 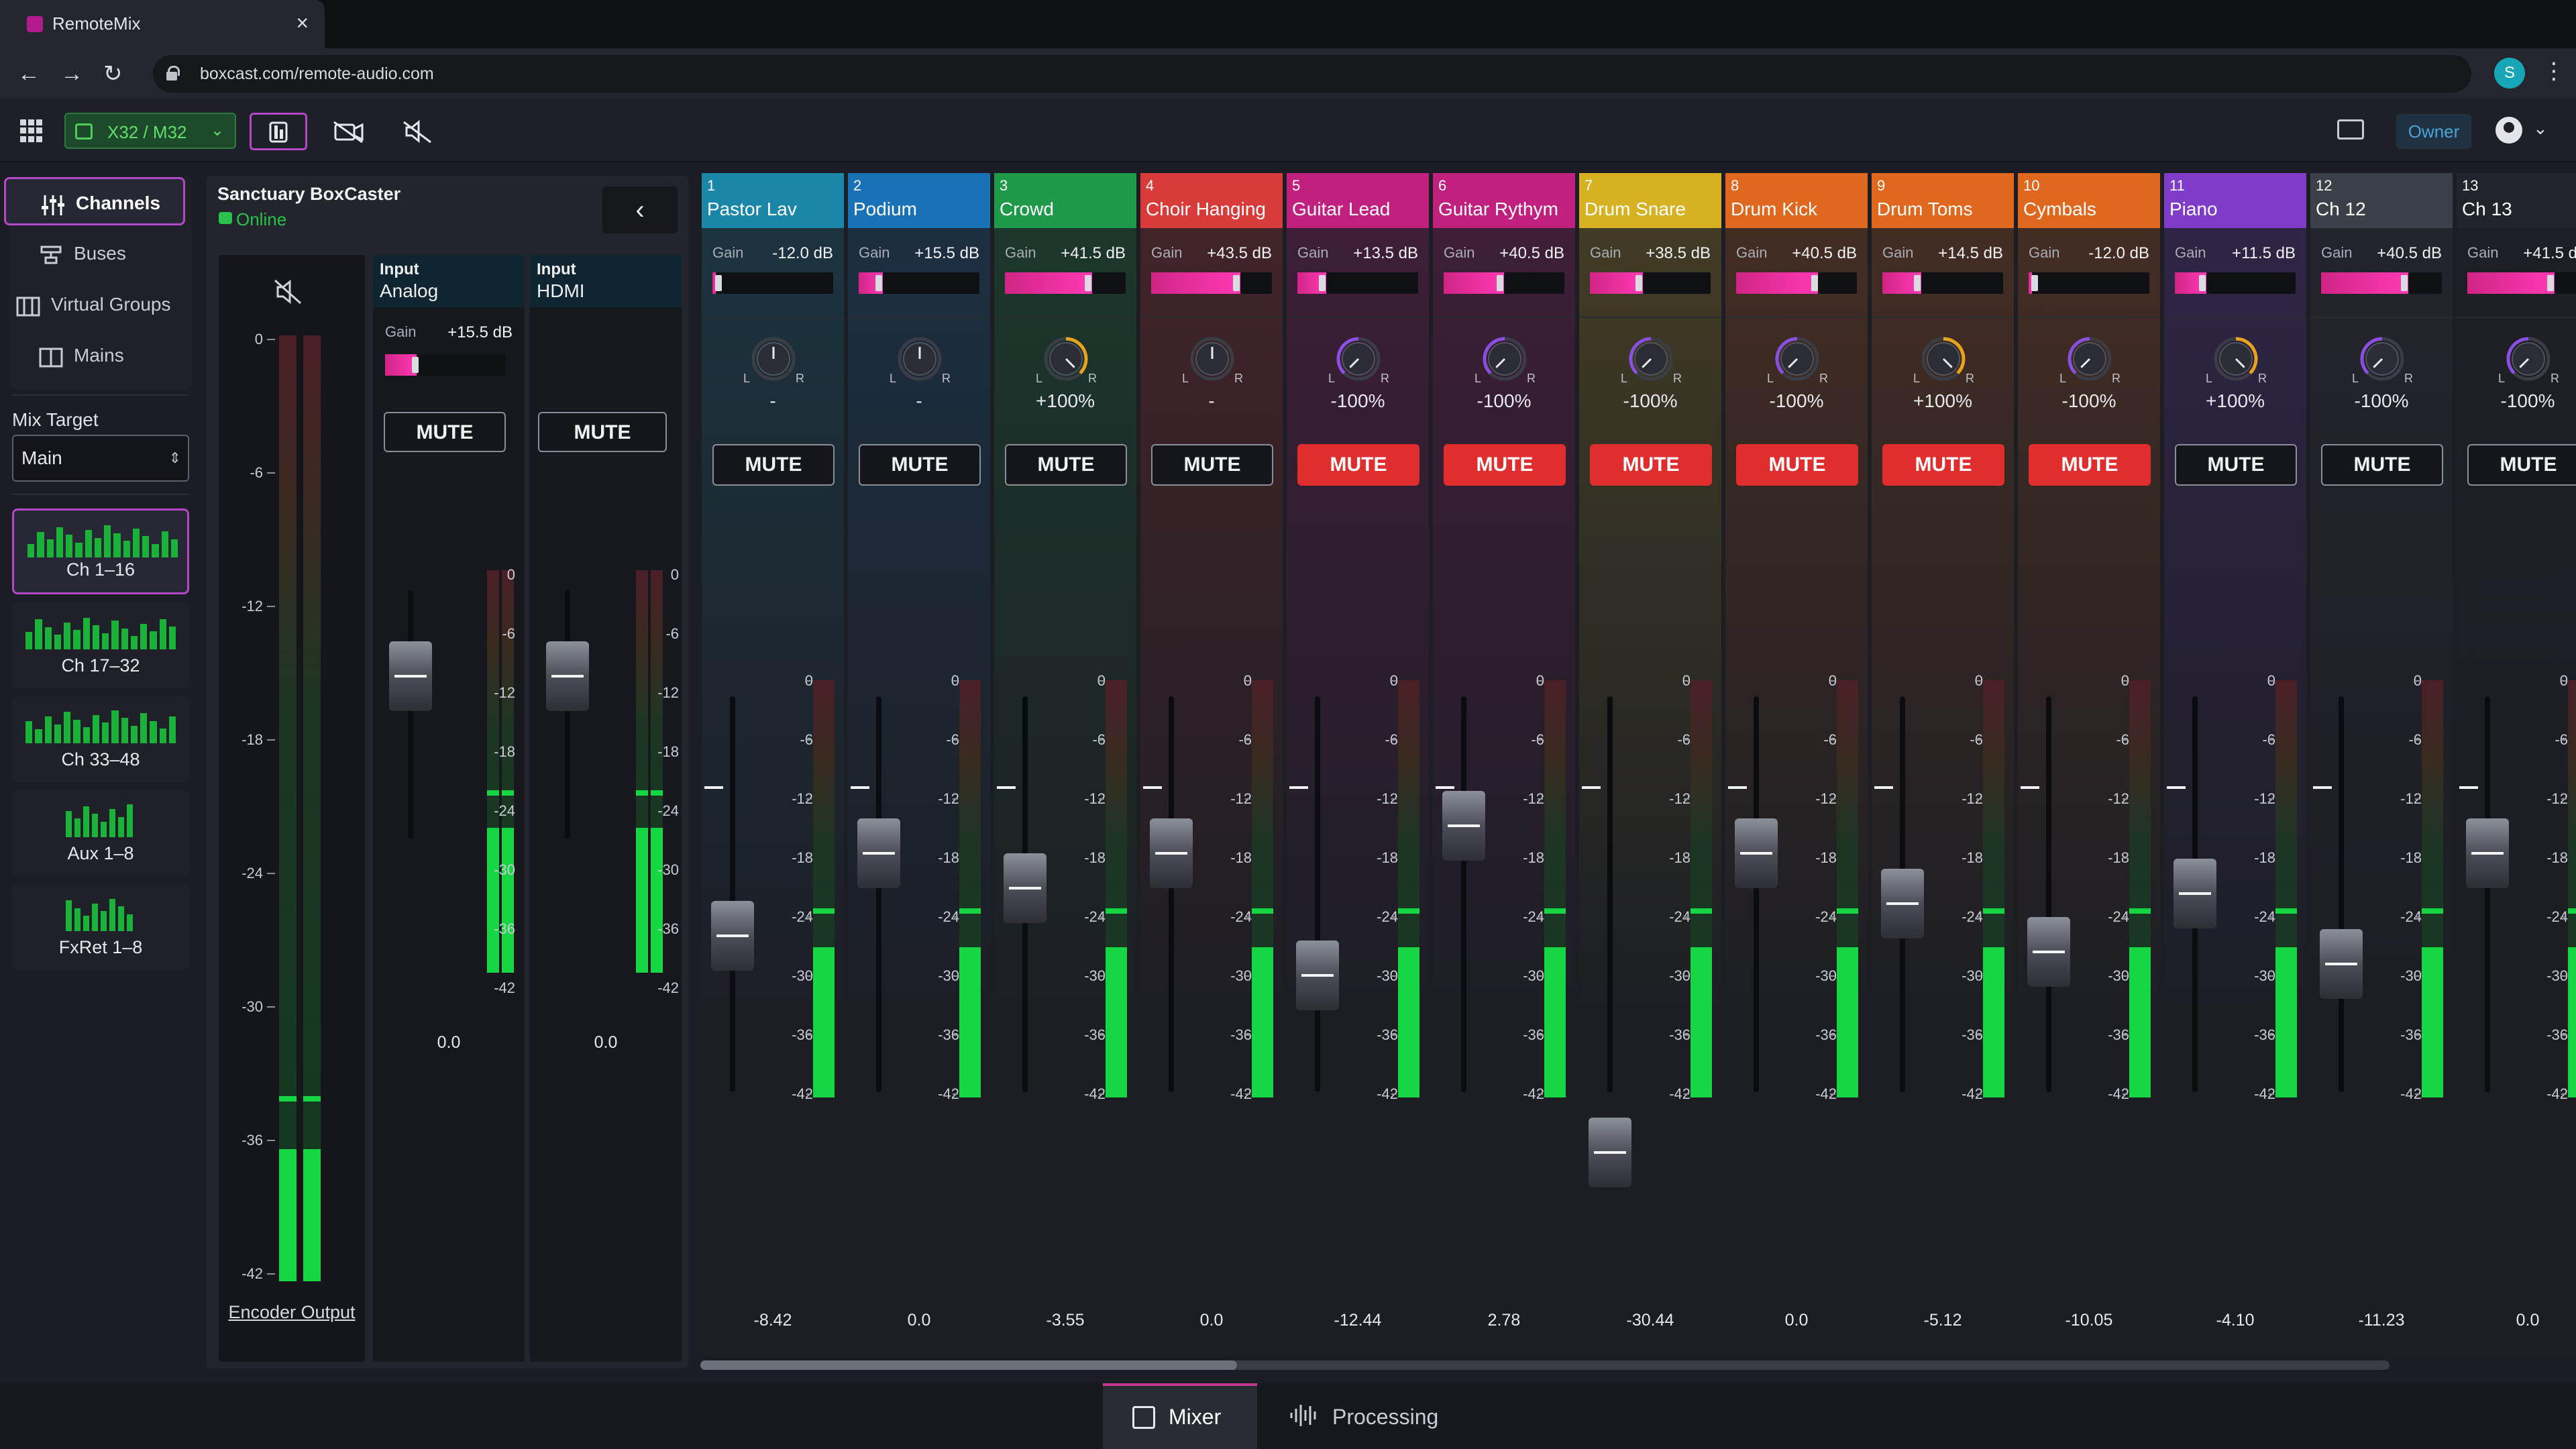 What do you see at coordinates (1180, 1416) in the screenshot?
I see `tab-mixer: Mixer` at bounding box center [1180, 1416].